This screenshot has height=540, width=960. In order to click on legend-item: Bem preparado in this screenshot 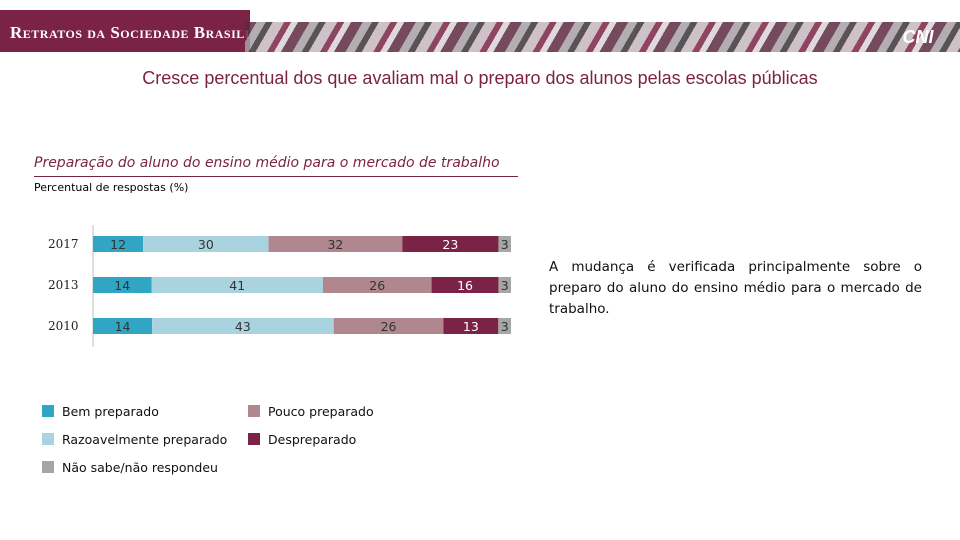, I will do `click(100, 411)`.